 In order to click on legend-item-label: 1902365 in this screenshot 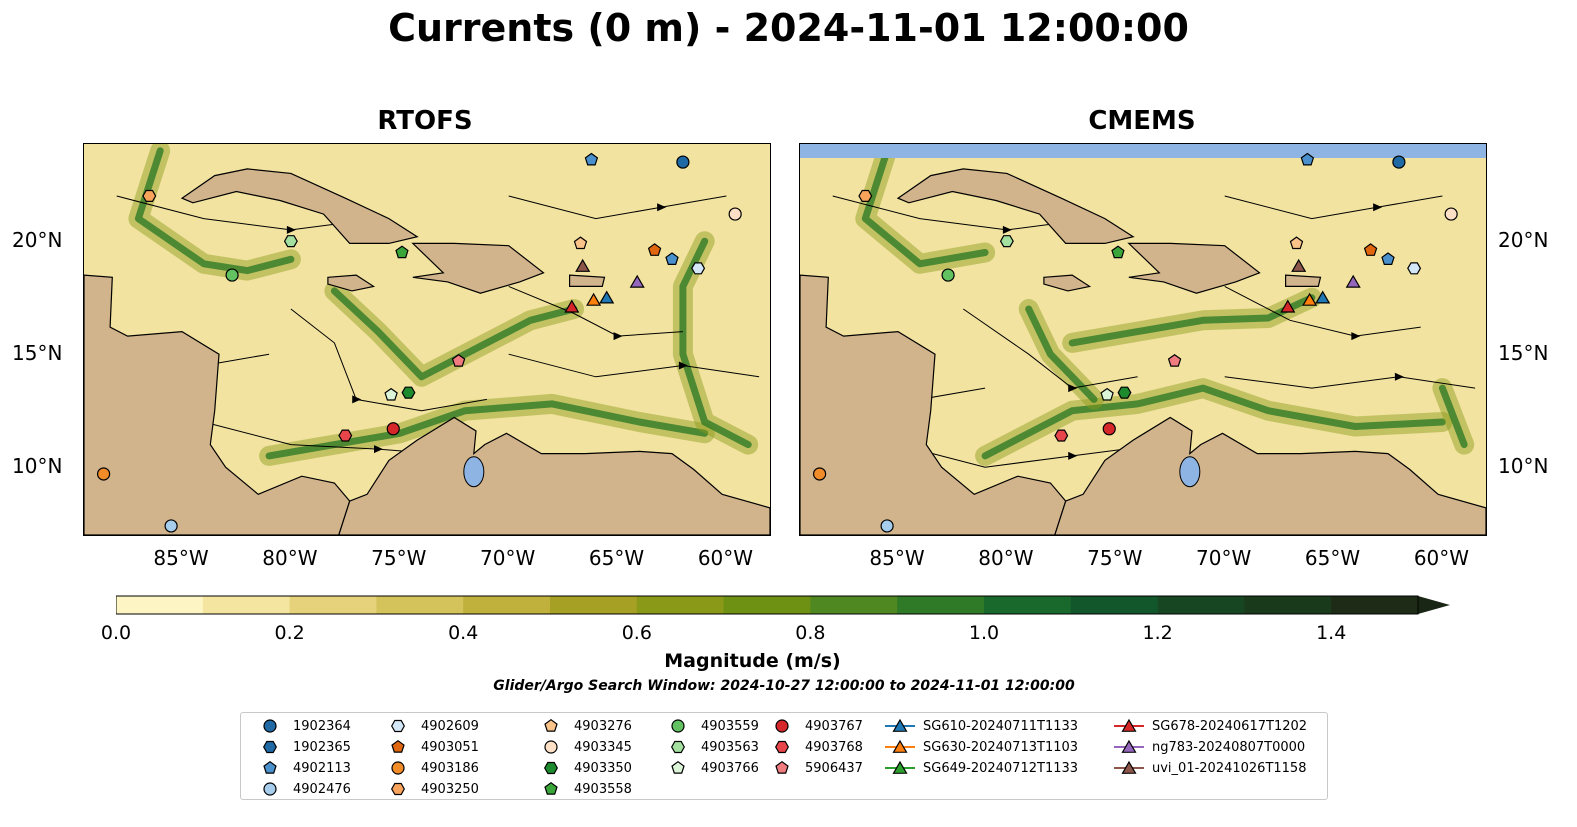, I will do `click(322, 747)`.